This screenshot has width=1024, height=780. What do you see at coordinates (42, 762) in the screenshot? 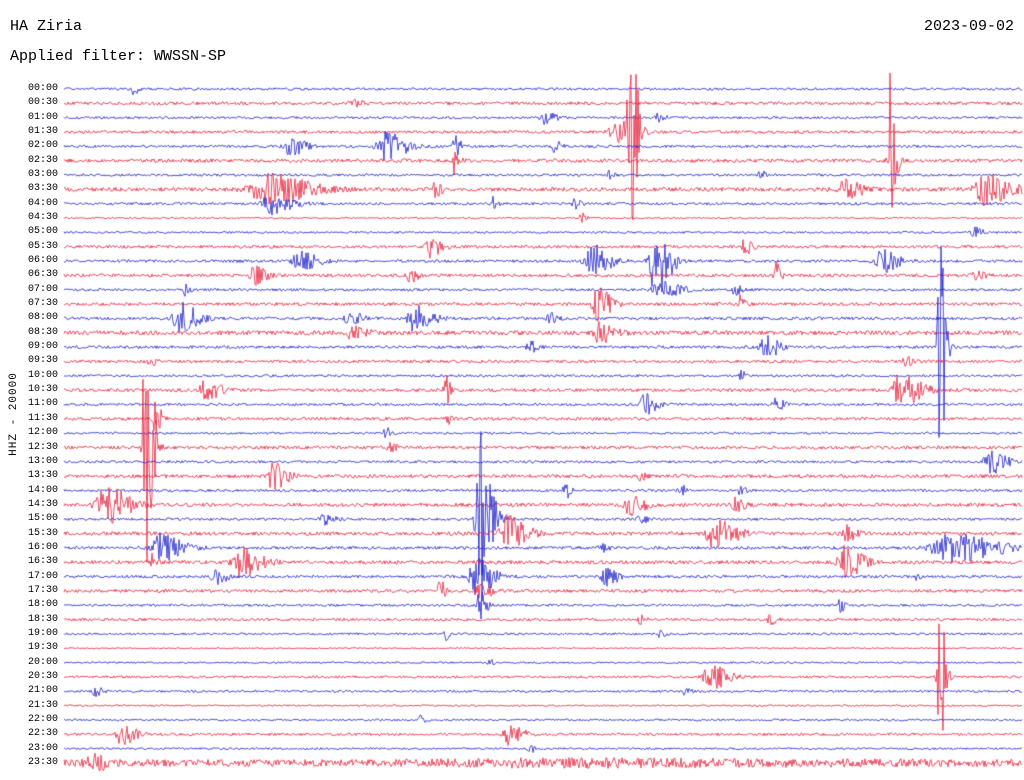
I see `time-label: 23:30` at bounding box center [42, 762].